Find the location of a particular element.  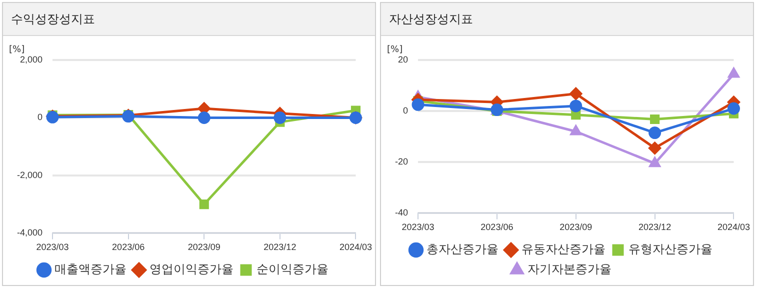

legend-label: 영업이익증가율 is located at coordinates (192, 269).